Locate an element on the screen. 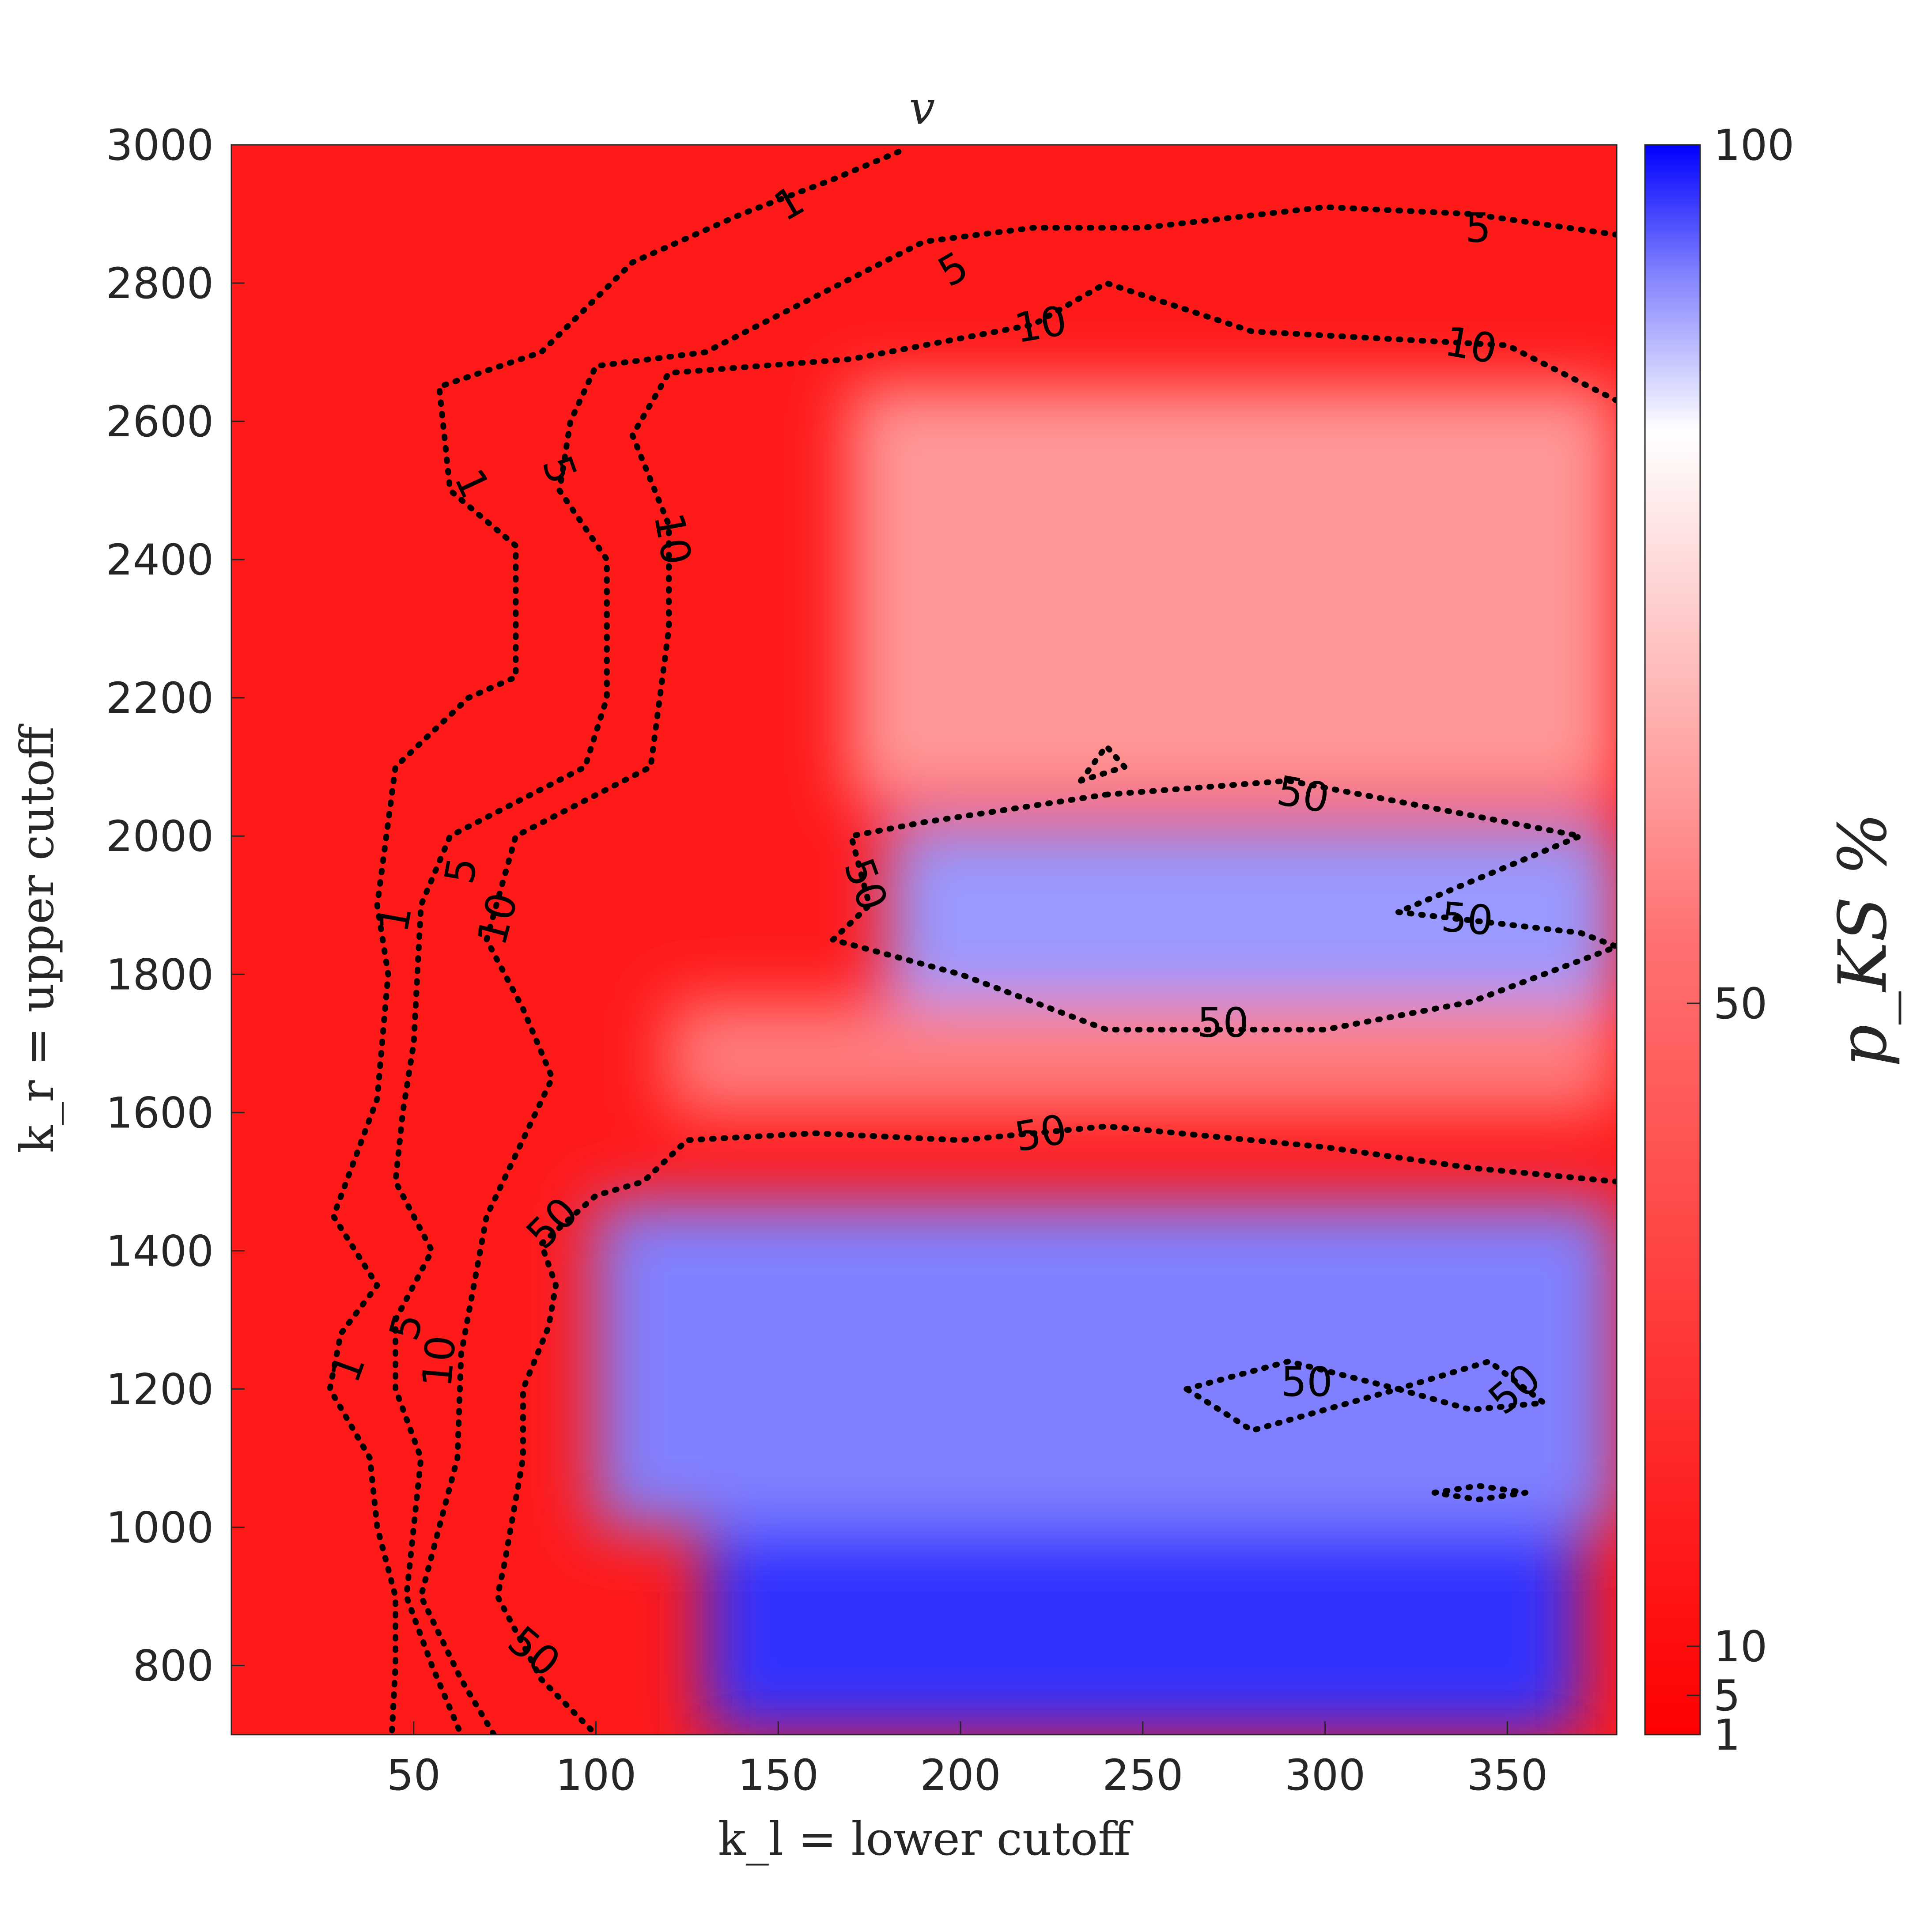  colorbar-tick-label: 1 is located at coordinates (1726, 1735).